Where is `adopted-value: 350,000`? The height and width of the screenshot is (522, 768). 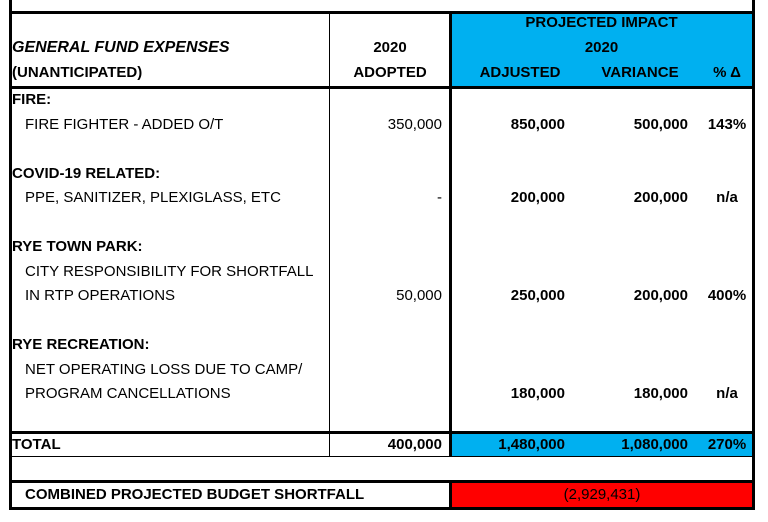
adopted-value: 350,000 is located at coordinates (414, 124).